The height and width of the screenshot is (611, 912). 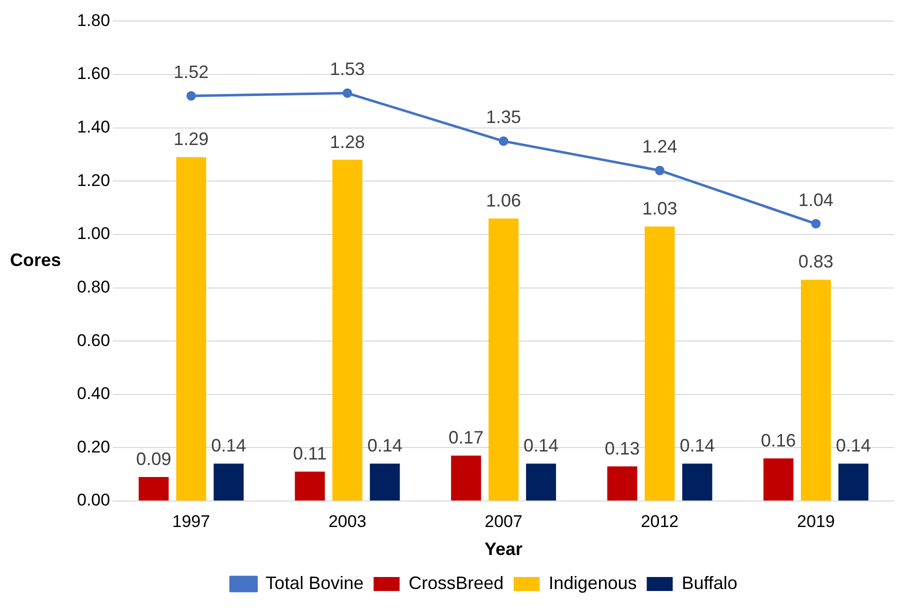 What do you see at coordinates (93, 127) in the screenshot?
I see `y-tick-label: 1.40` at bounding box center [93, 127].